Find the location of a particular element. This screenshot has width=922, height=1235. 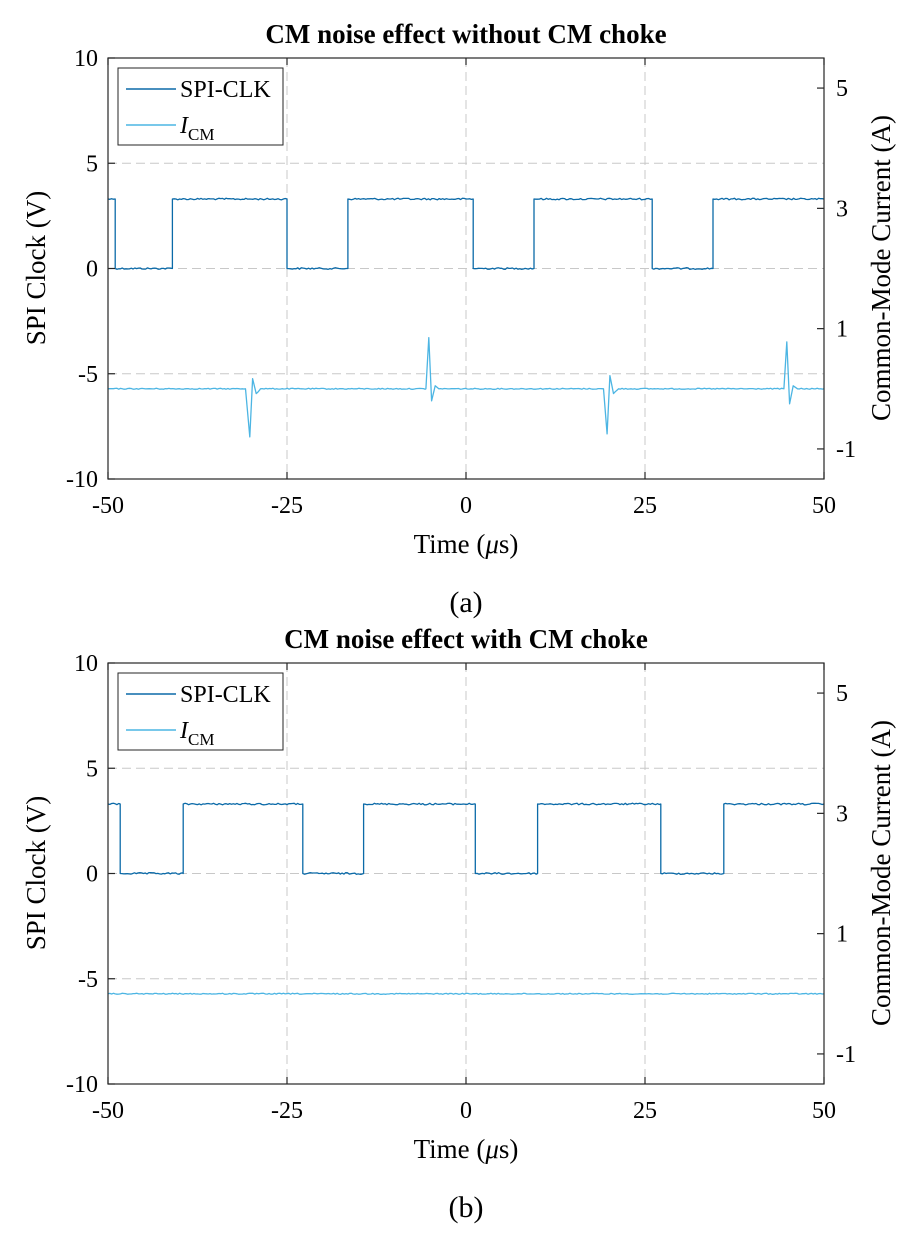

panel-caption: (b) is located at coordinates (466, 1207).